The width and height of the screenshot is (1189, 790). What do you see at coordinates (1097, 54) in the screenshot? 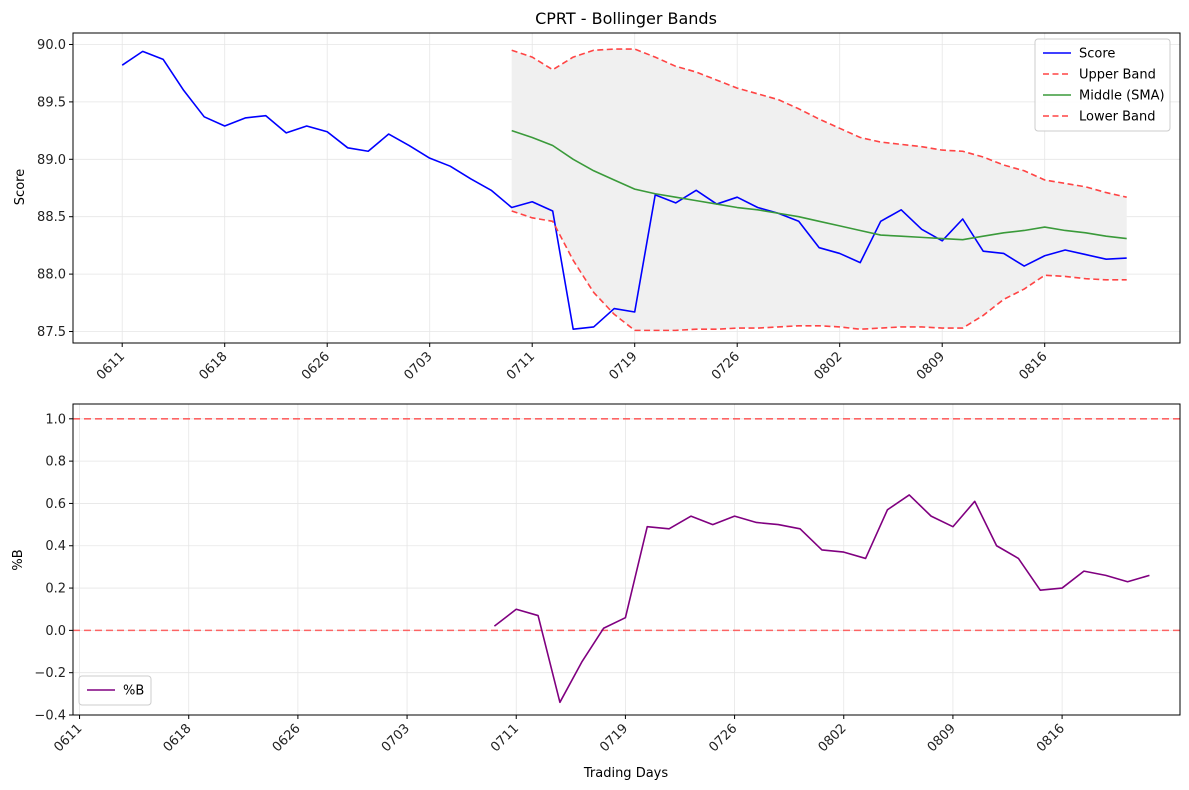
I see `legend-label-score: Score` at bounding box center [1097, 54].